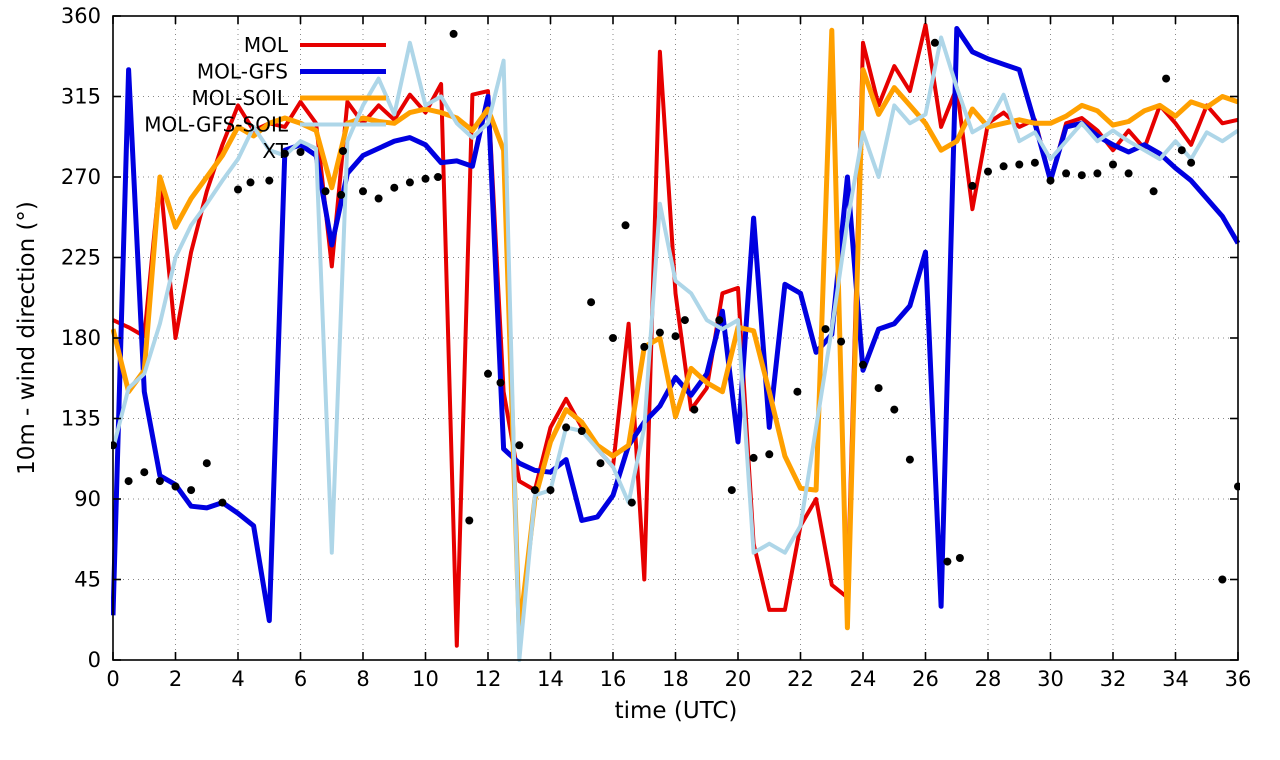  Describe the element at coordinates (1050, 679) in the screenshot. I see `svg-text: 30` at that location.